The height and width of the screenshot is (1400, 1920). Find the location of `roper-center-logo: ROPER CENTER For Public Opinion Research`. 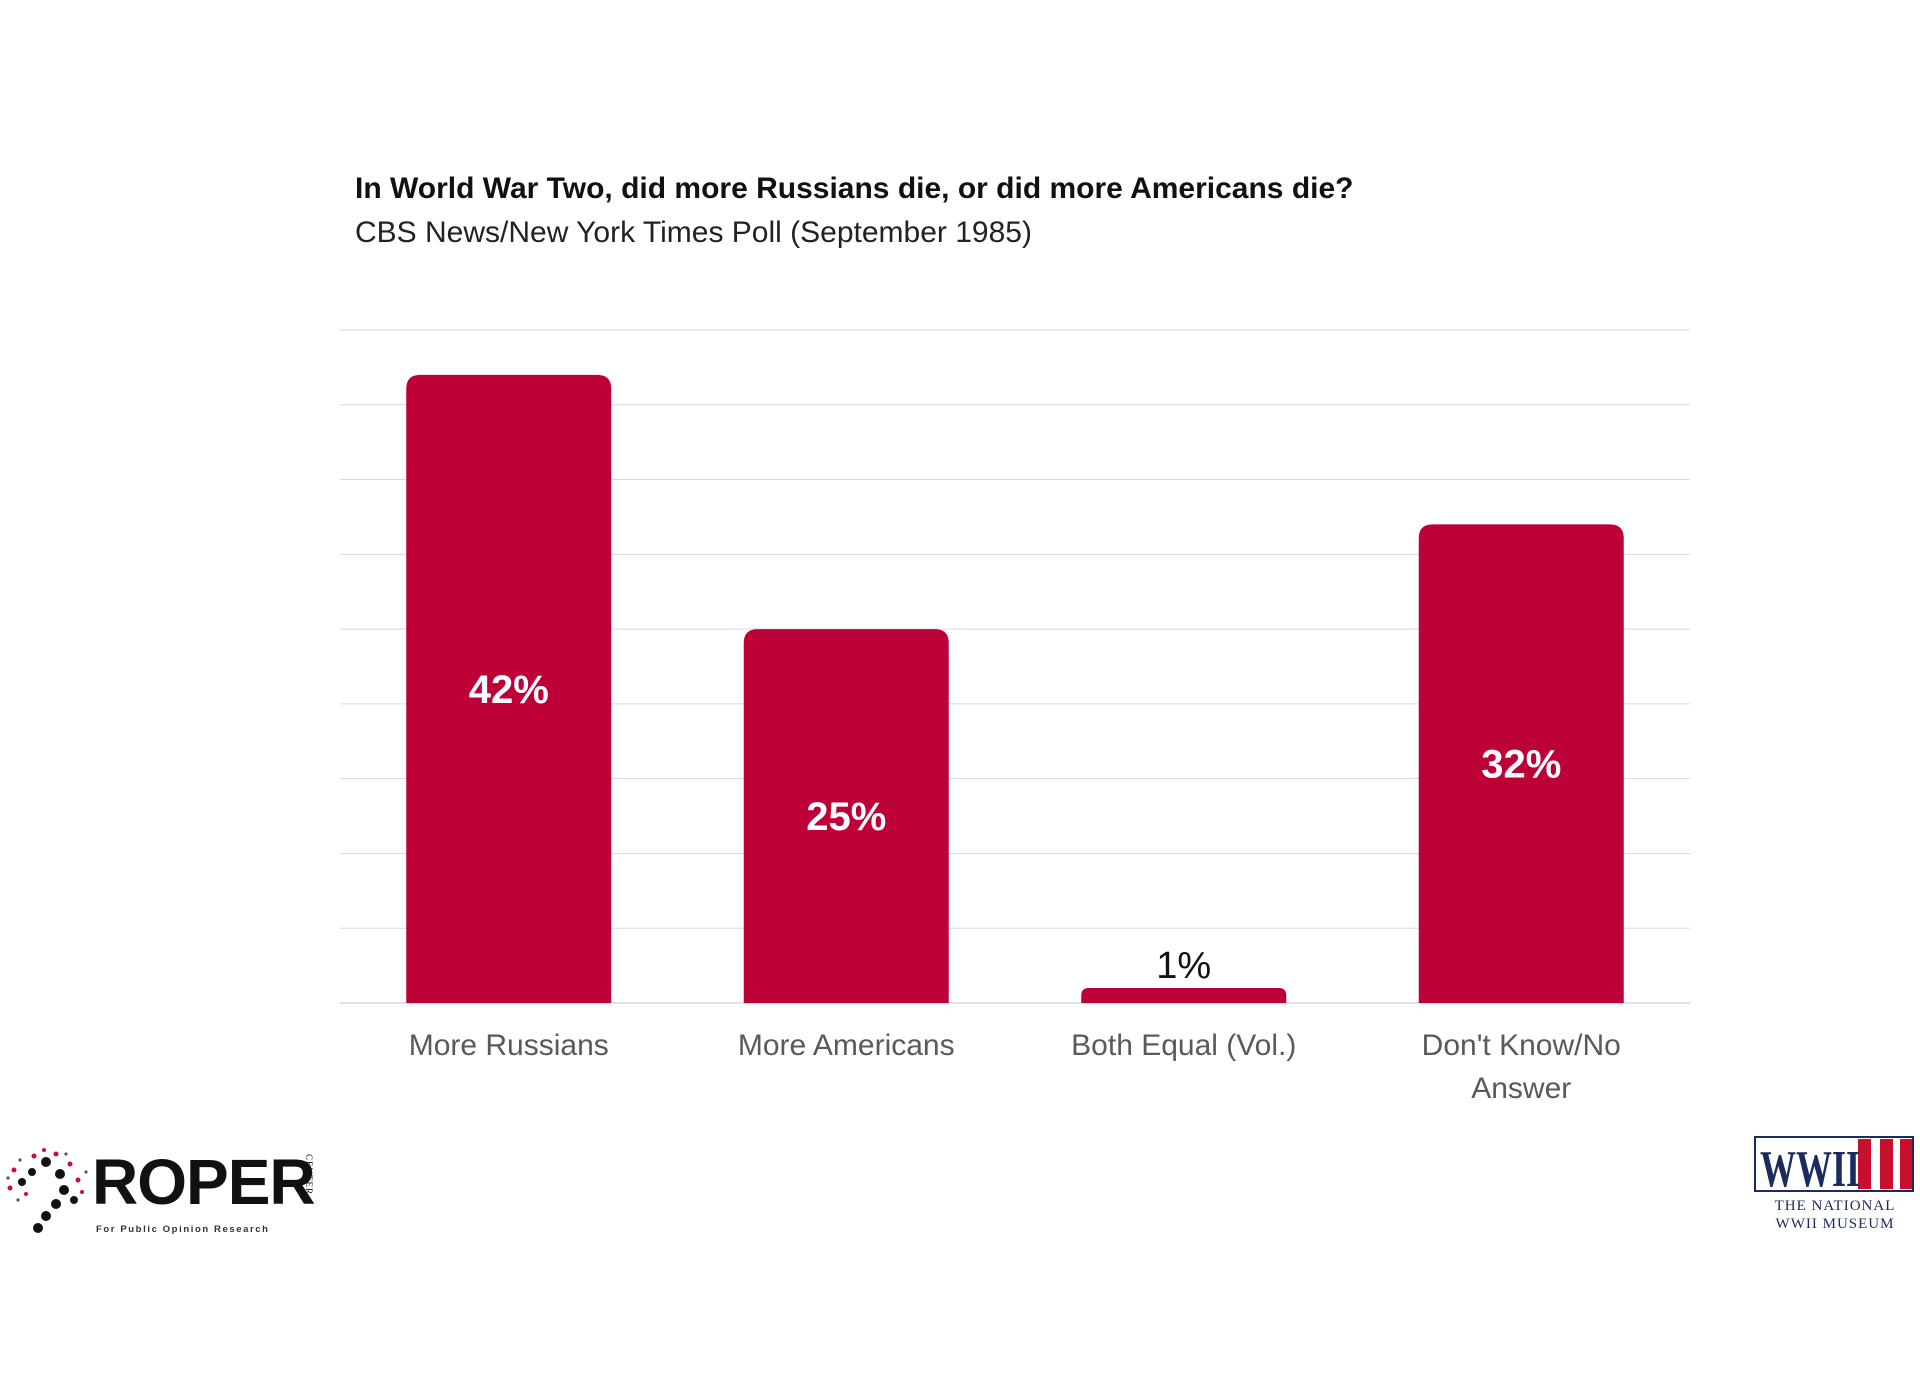

roper-center-logo: ROPER CENTER For Public Opinion Research is located at coordinates (163, 1193).